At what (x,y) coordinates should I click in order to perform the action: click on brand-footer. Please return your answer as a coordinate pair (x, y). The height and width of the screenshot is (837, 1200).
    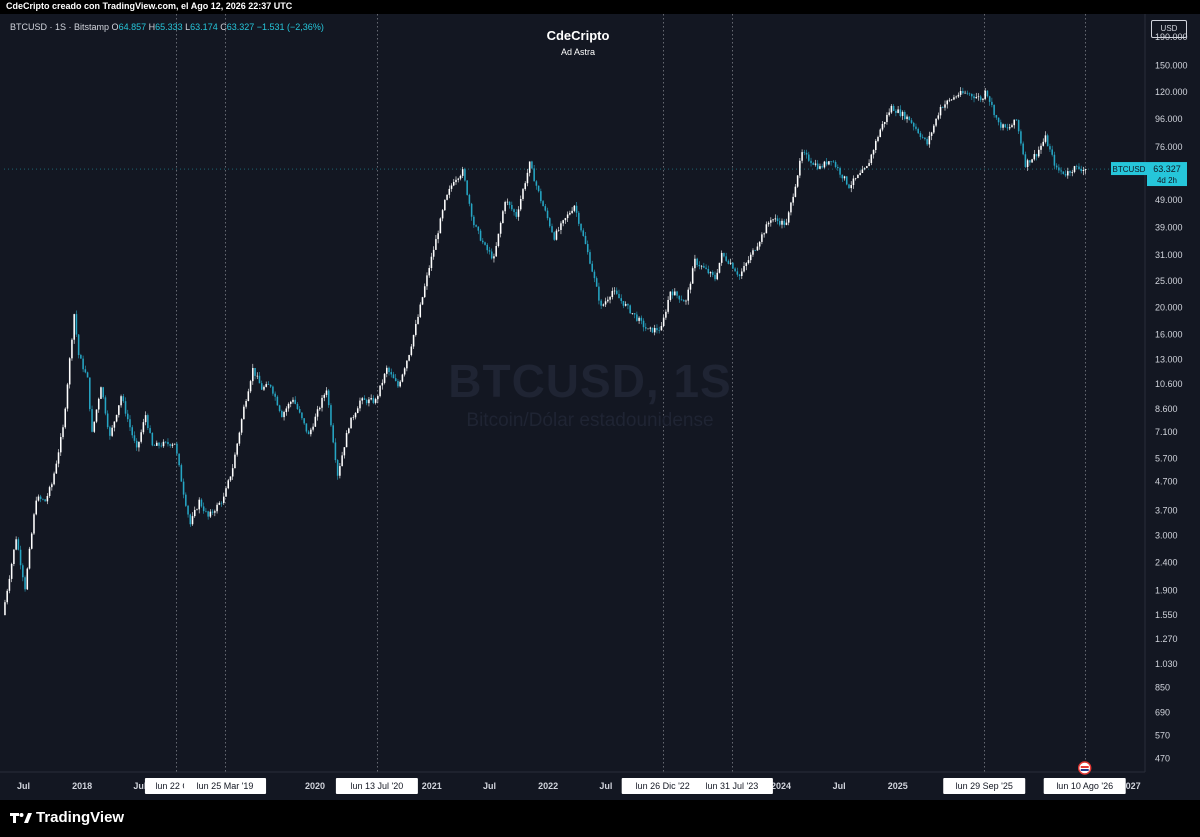
    Looking at the image, I should click on (600, 818).